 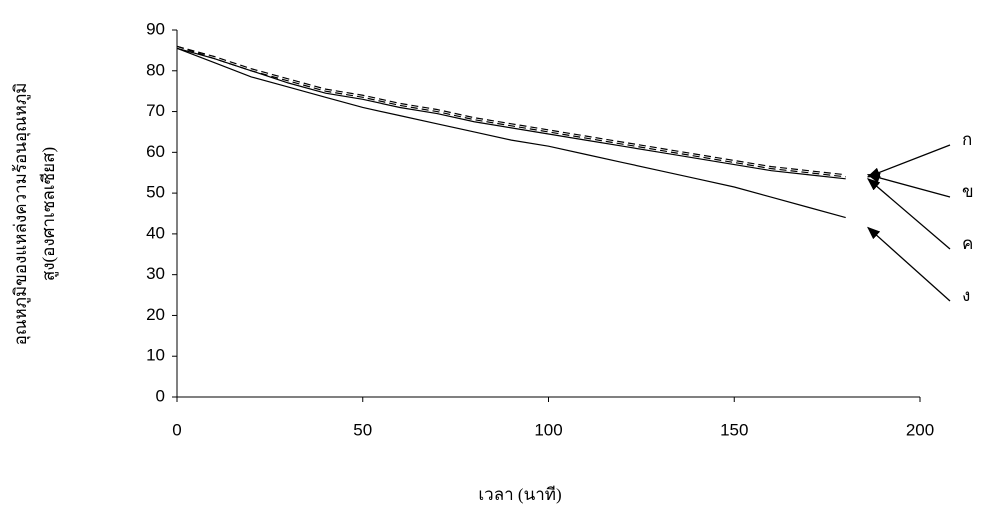 What do you see at coordinates (155, 273) in the screenshot?
I see `y-tick-label: 30` at bounding box center [155, 273].